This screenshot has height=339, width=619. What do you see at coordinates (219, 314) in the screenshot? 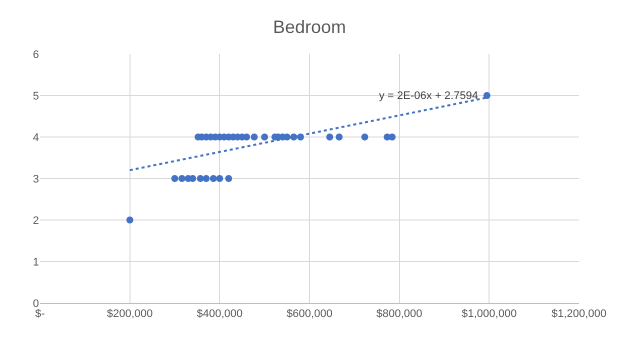
I see `x-tick-label: $400,000` at bounding box center [219, 314].